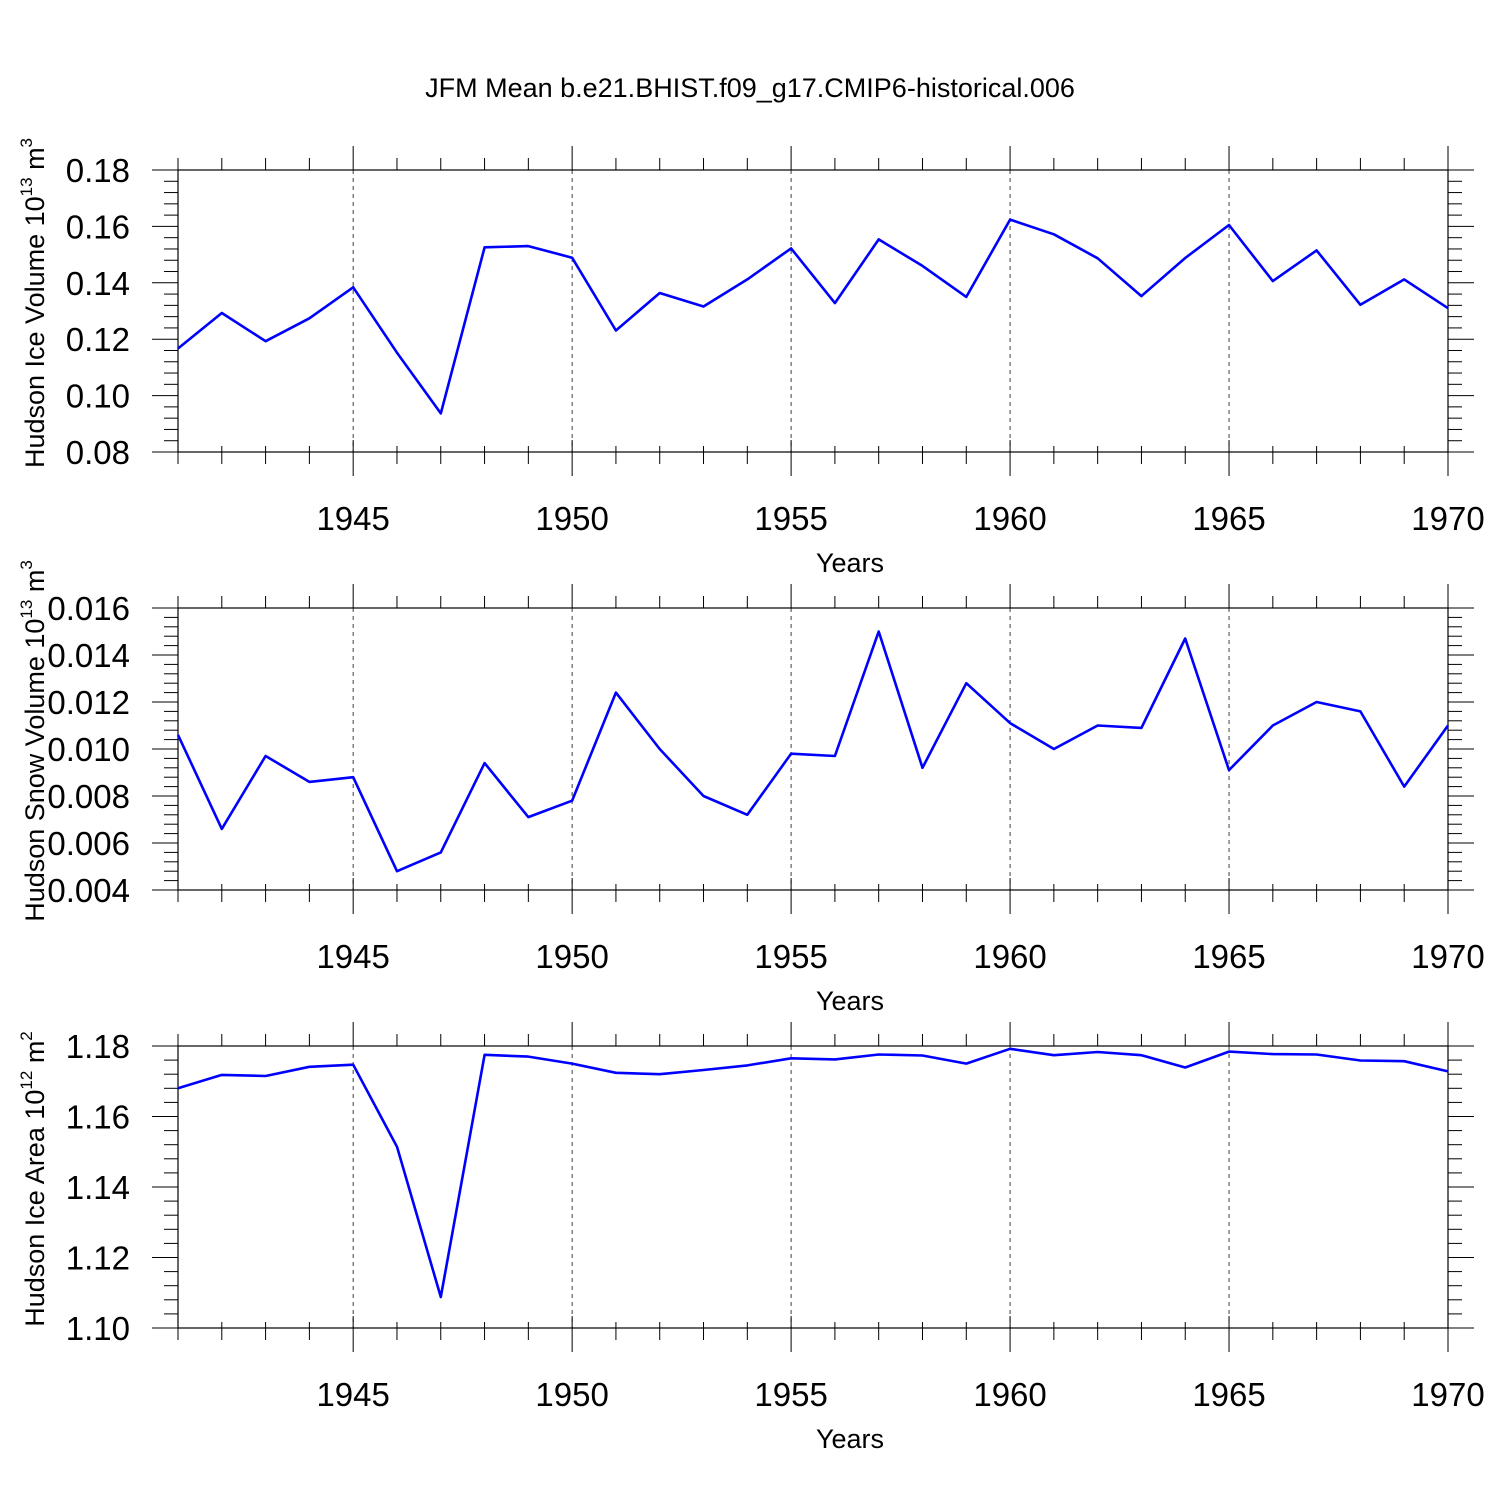 The width and height of the screenshot is (1500, 1500). Describe the element at coordinates (98, 283) in the screenshot. I see `y-tick-label: 0.14` at that location.